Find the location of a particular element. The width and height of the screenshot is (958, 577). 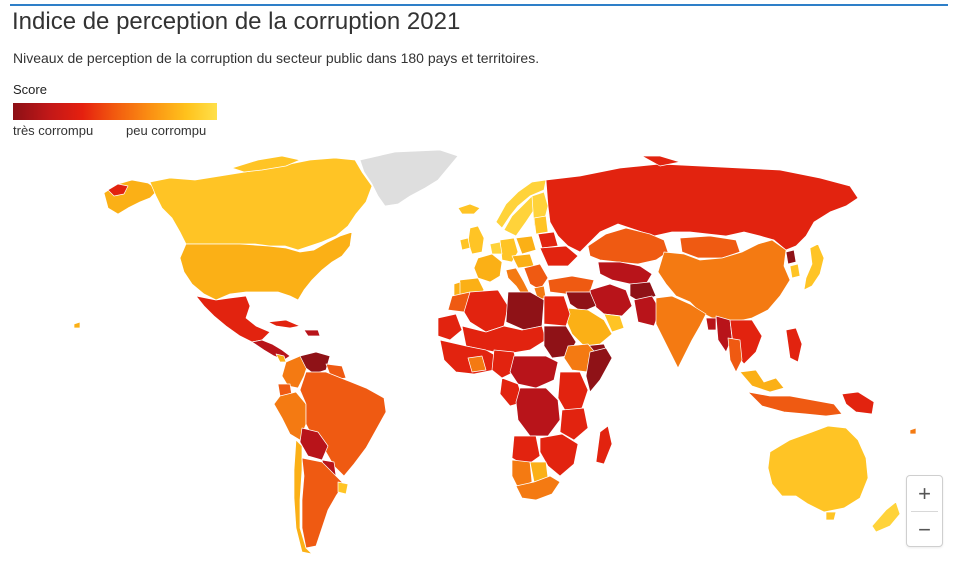

country-zambia-mozambique is located at coordinates (559, 455).